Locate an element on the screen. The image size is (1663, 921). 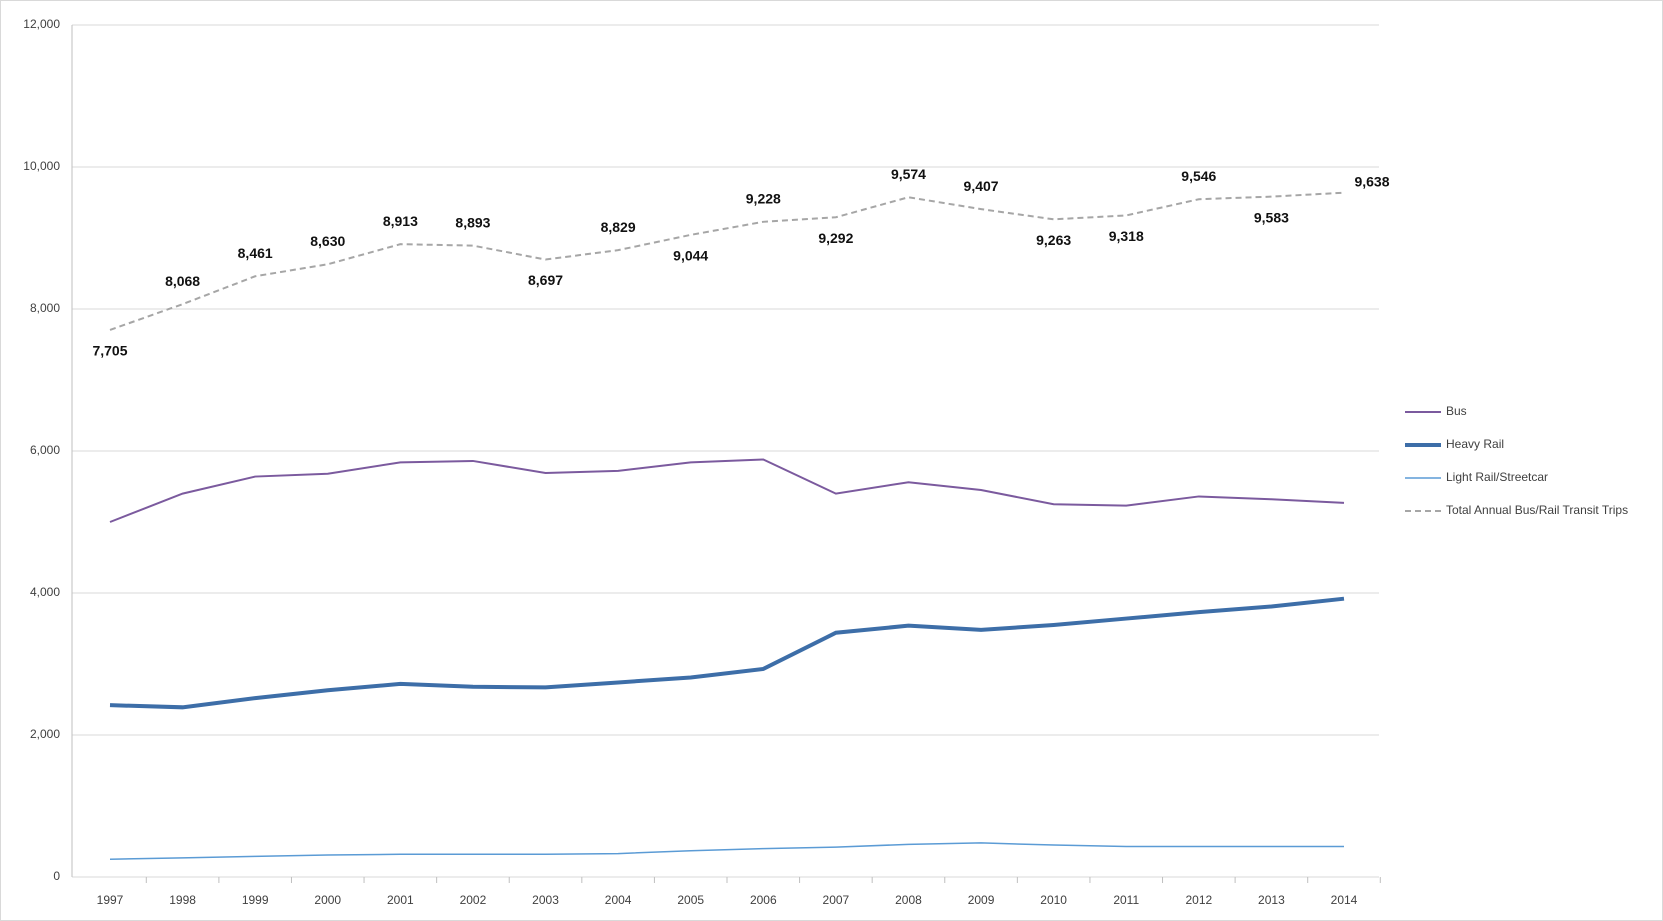
y-tick-label: 0 is located at coordinates (56, 876).